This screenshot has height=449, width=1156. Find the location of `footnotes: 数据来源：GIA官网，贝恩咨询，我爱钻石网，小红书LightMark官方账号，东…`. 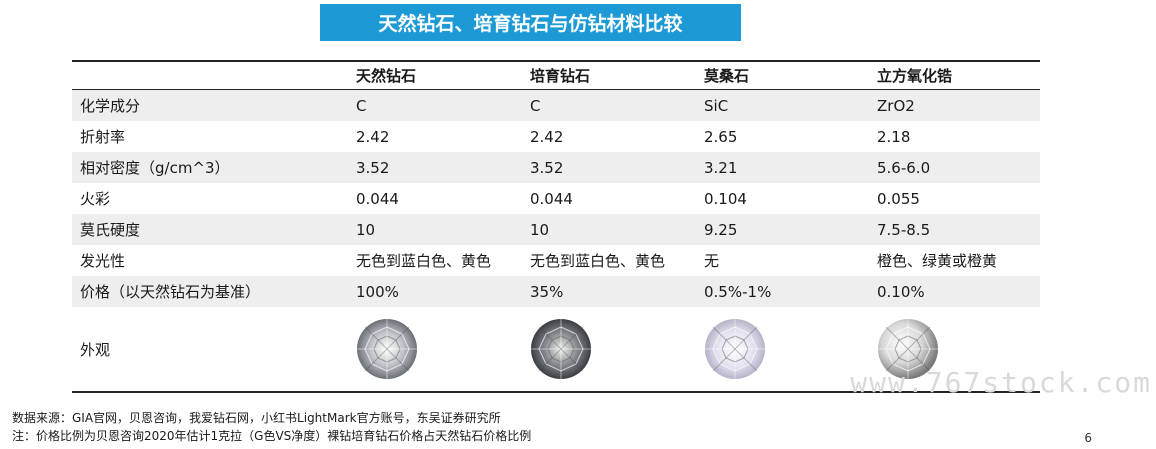

footnotes: 数据来源：GIA官网，贝恩咨询，我爱钻石网，小红书LightMark官方账号，东… is located at coordinates (271, 427).